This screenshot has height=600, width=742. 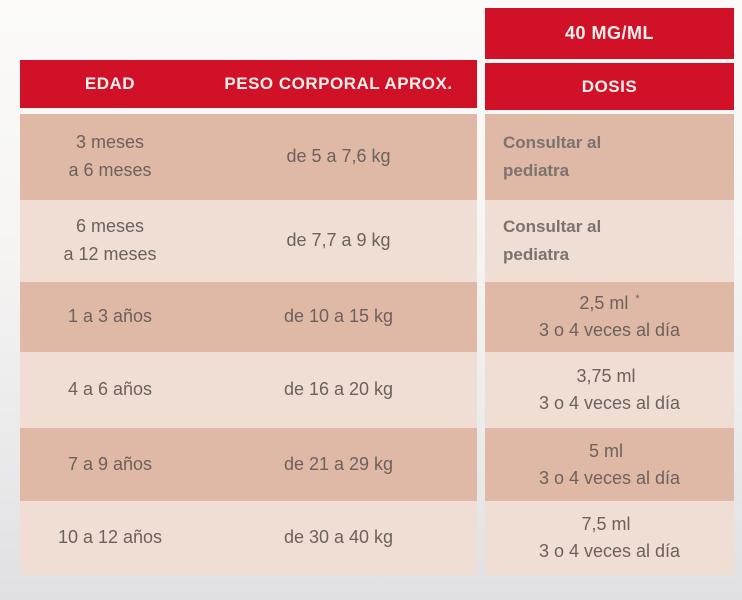 I want to click on dose-row: 3,75 ml 3 o 4 veces al día, so click(x=609, y=390).